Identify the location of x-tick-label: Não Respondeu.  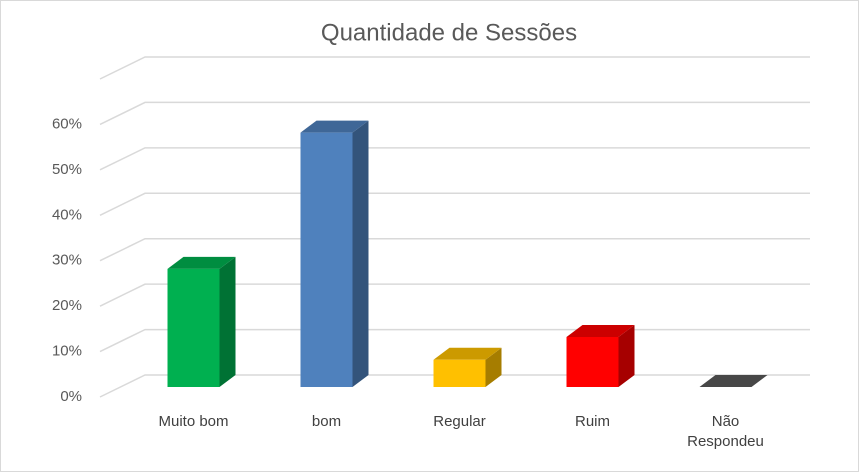
(725, 431).